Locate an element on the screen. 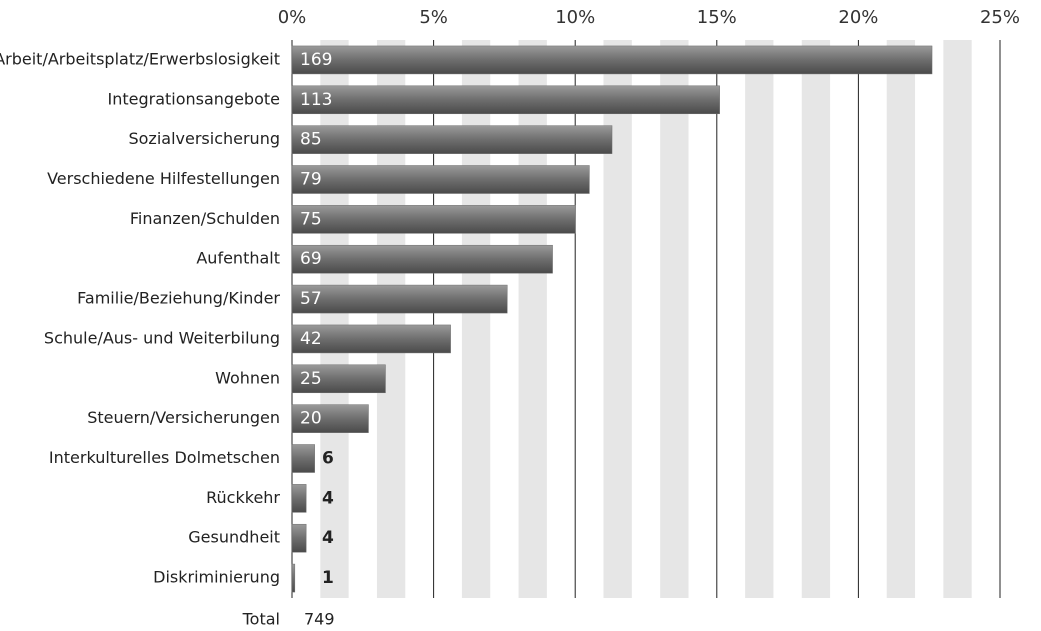 The image size is (1041, 631). y-tick-label: Rückkehr is located at coordinates (243, 497).